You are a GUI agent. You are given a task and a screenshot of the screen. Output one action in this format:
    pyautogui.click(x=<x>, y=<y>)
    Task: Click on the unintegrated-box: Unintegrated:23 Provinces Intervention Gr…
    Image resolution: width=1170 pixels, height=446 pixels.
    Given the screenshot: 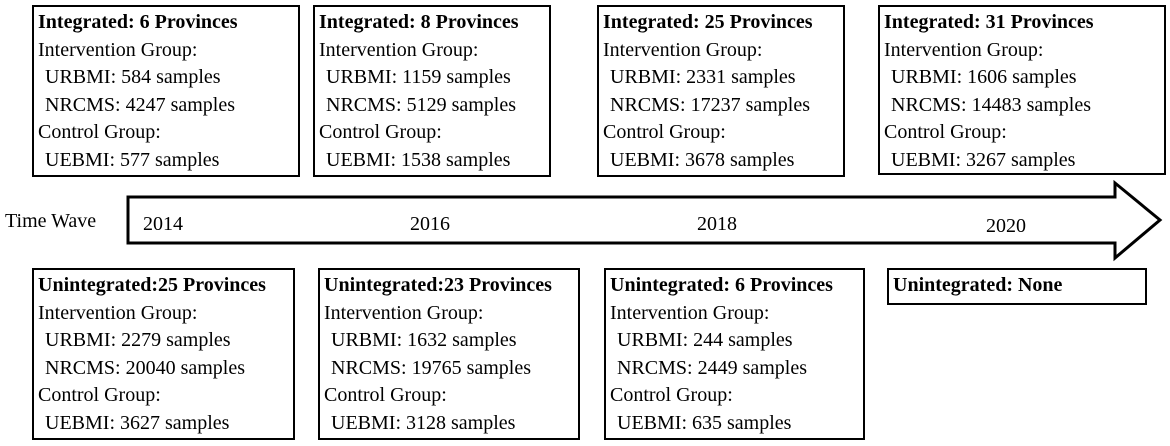 What is the action you would take?
    pyautogui.click(x=449, y=354)
    